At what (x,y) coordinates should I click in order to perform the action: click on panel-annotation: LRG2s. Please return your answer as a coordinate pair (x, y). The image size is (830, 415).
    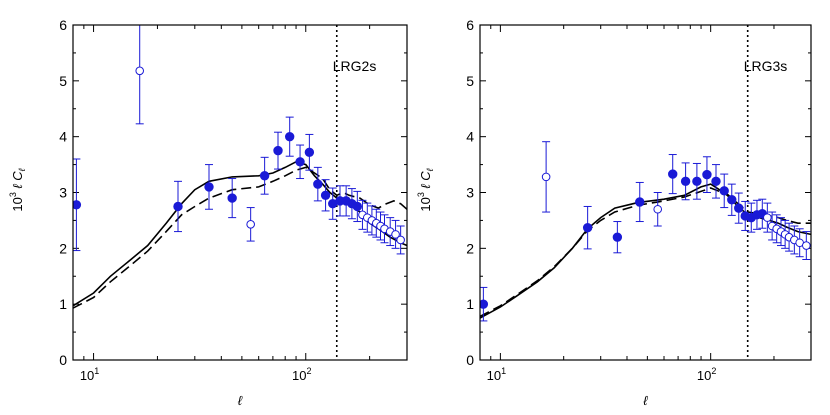
    Looking at the image, I should click on (355, 66).